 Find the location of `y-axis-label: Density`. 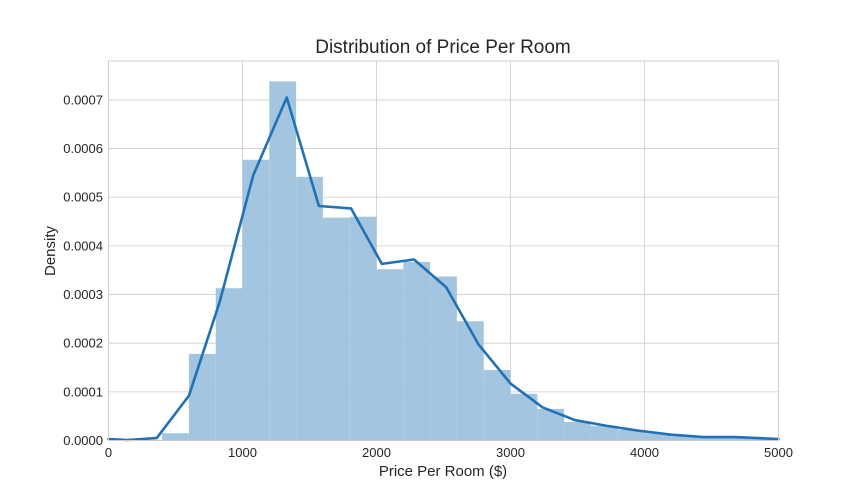

y-axis-label: Density is located at coordinates (50, 250).